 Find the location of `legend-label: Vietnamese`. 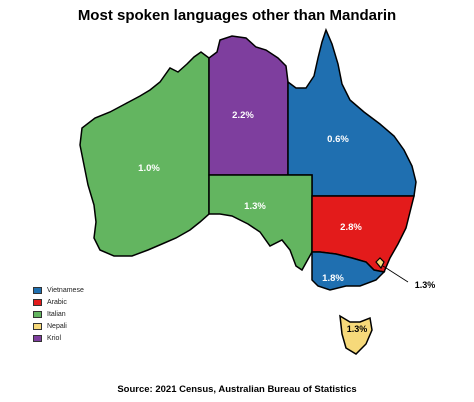

legend-label: Vietnamese is located at coordinates (65, 290).